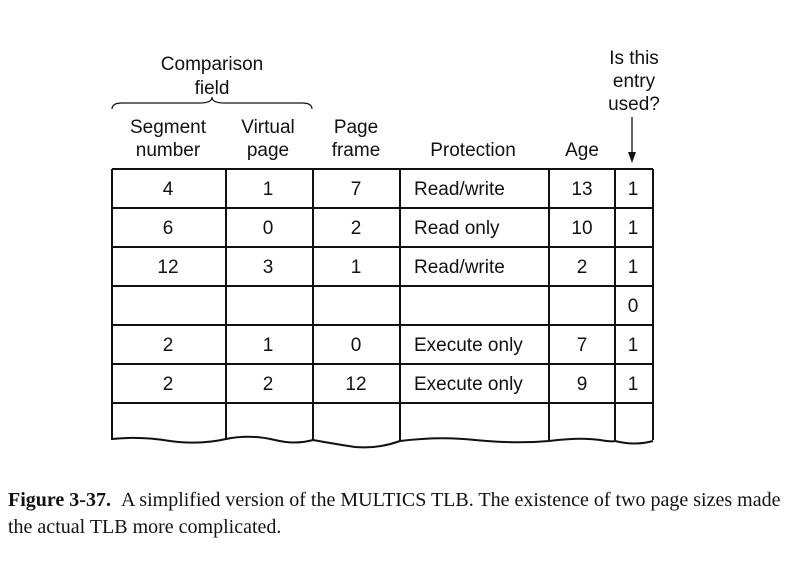  Describe the element at coordinates (457, 228) in the screenshot. I see `table-cell: Read only` at that location.